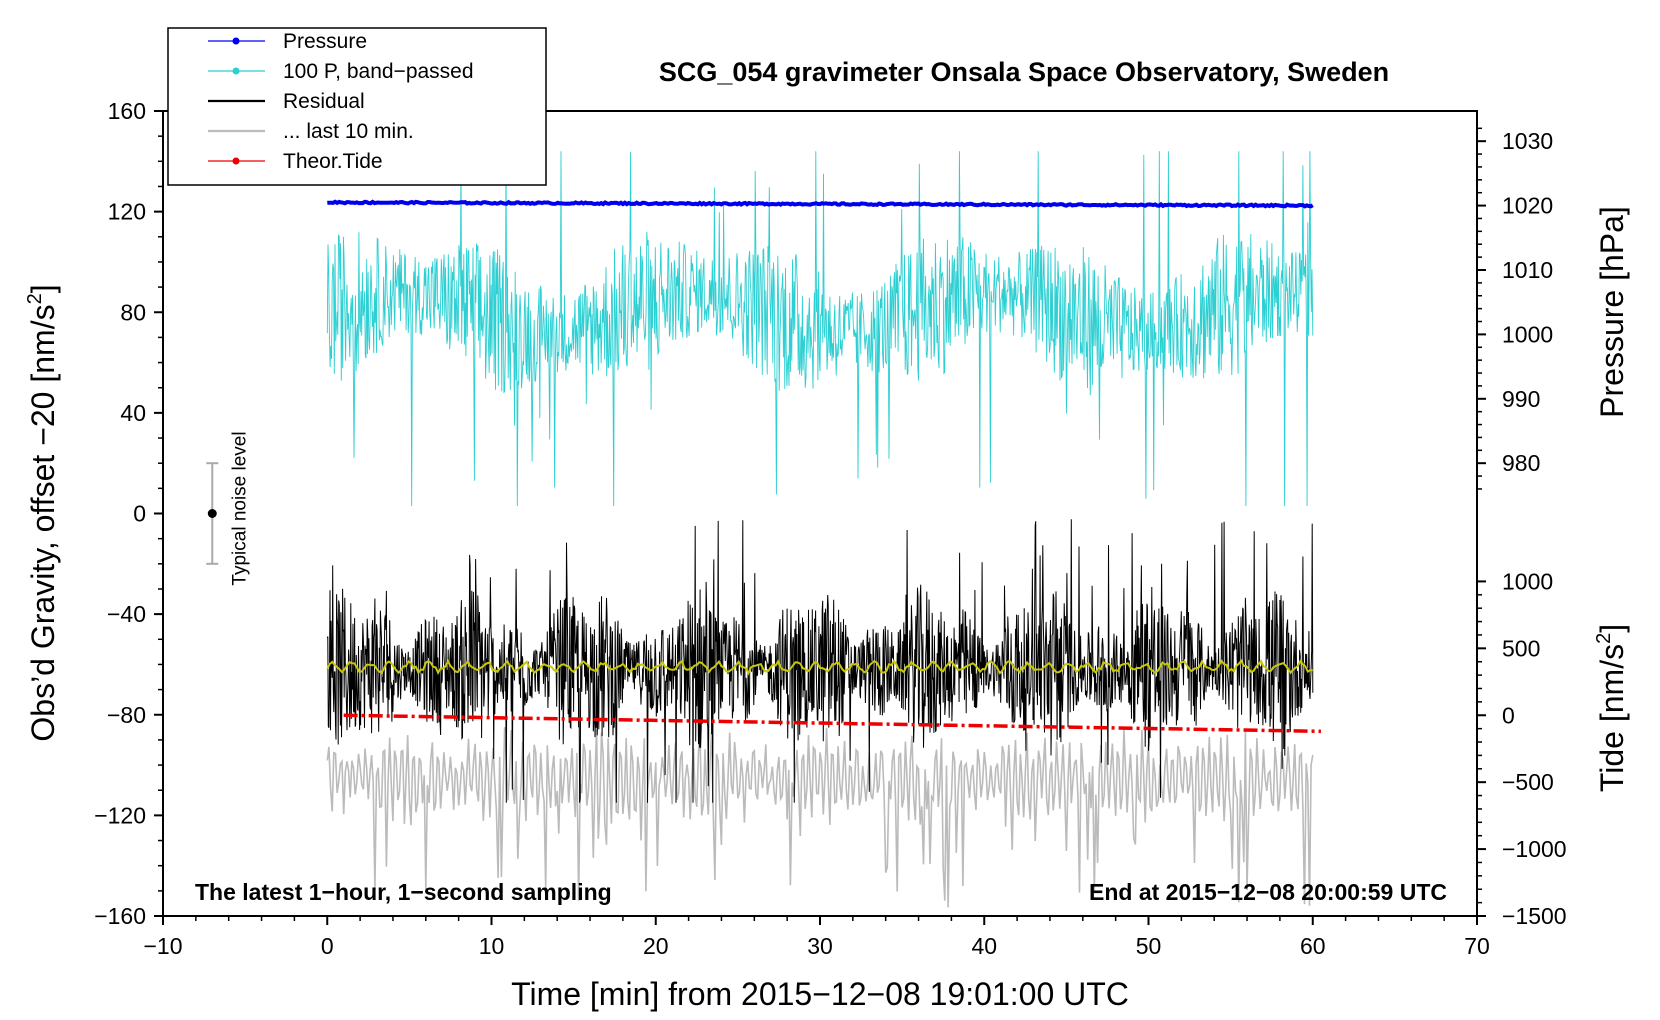 The image size is (1660, 1020). I want to click on y-left-tick-label: 0, so click(139, 514).